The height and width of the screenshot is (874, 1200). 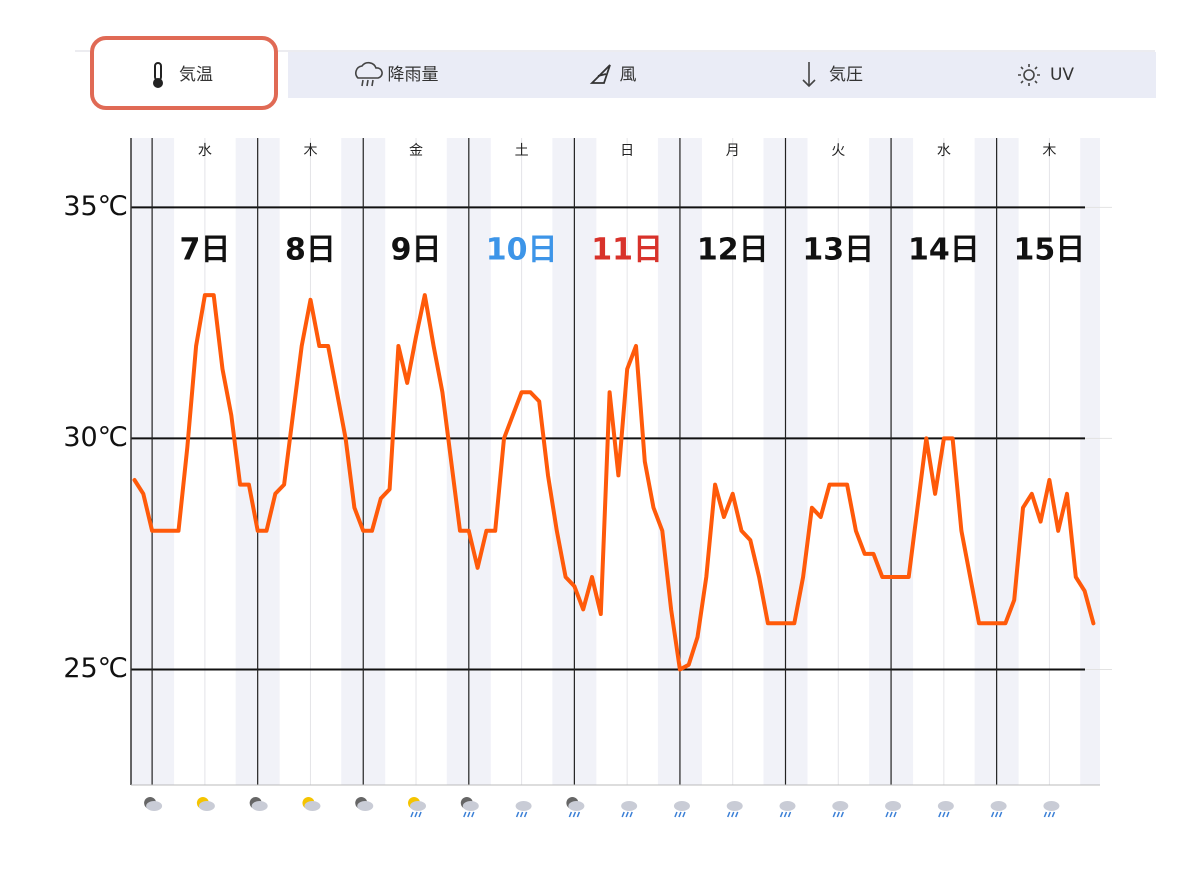 What do you see at coordinates (95, 206) in the screenshot?
I see `y-tick-label: 35℃` at bounding box center [95, 206].